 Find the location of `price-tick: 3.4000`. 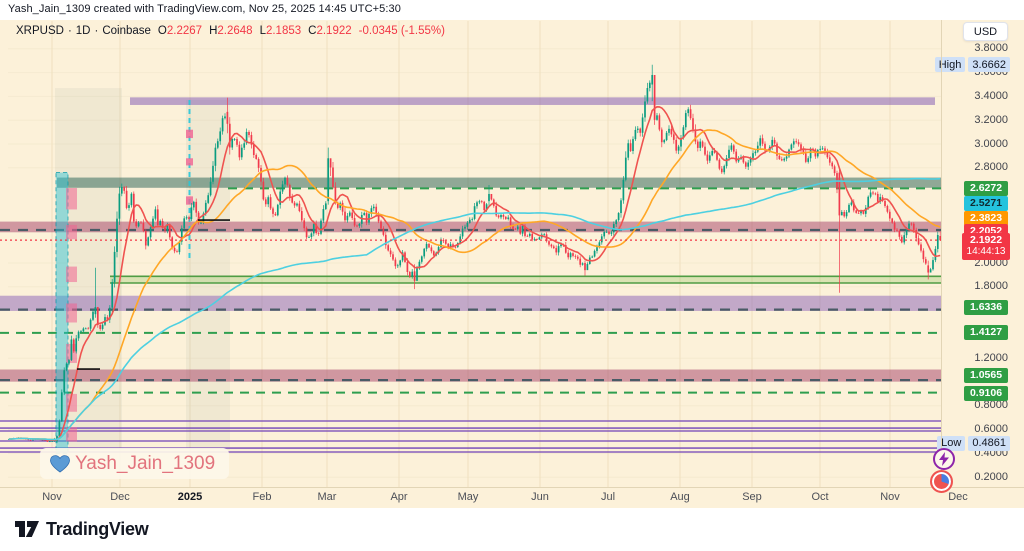

price-tick: 3.4000 is located at coordinates (991, 95).